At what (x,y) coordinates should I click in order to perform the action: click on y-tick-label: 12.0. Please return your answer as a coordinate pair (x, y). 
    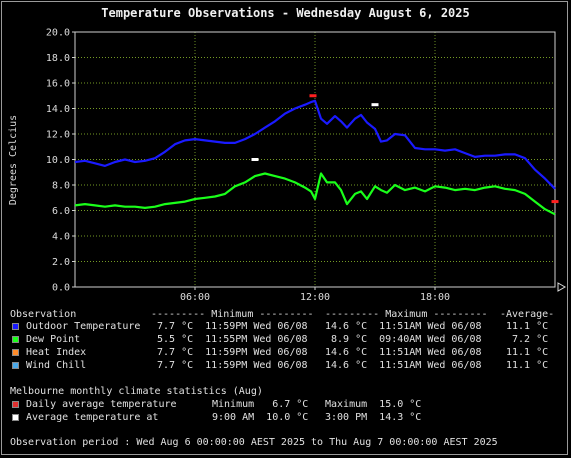
    Looking at the image, I should click on (58, 135).